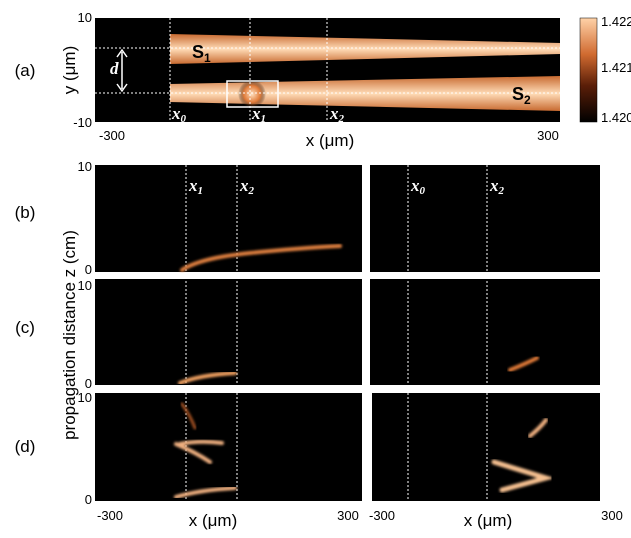 This screenshot has width=631, height=538. What do you see at coordinates (82, 122) in the screenshot?
I see `y-tick-label: -10` at bounding box center [82, 122].